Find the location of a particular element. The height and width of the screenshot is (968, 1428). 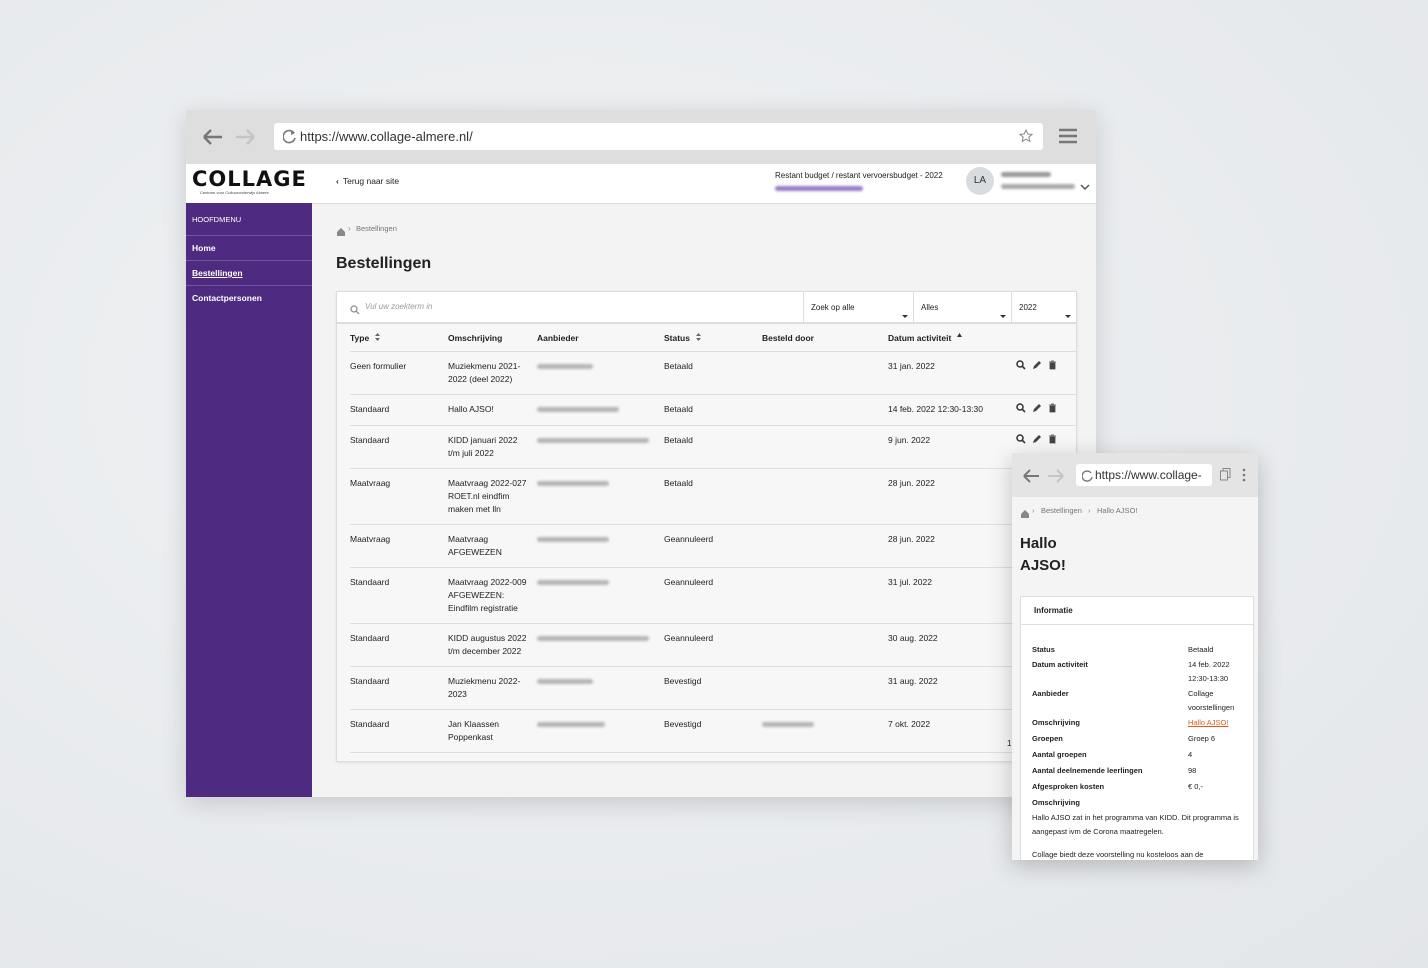

column-header: Status is located at coordinates (713, 338).